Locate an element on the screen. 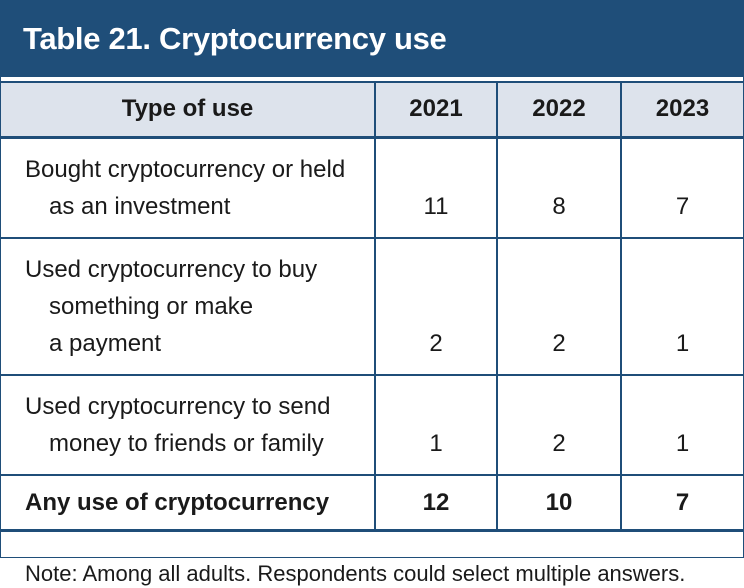 The image size is (744, 588). cell-2023: 7 is located at coordinates (681, 187).